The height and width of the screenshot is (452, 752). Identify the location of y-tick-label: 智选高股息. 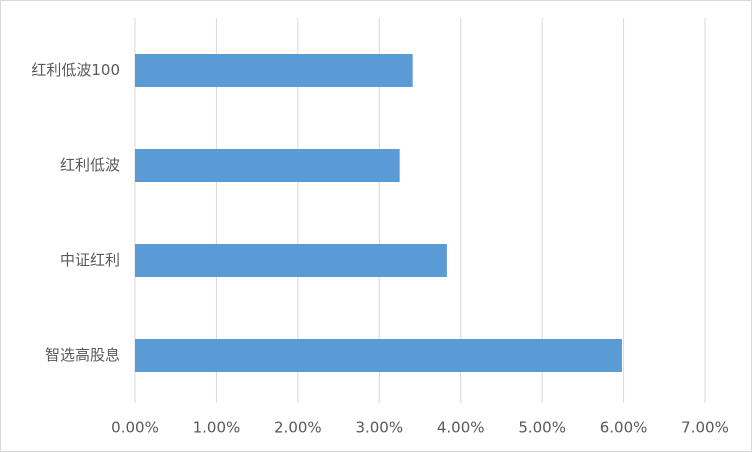
(82, 355).